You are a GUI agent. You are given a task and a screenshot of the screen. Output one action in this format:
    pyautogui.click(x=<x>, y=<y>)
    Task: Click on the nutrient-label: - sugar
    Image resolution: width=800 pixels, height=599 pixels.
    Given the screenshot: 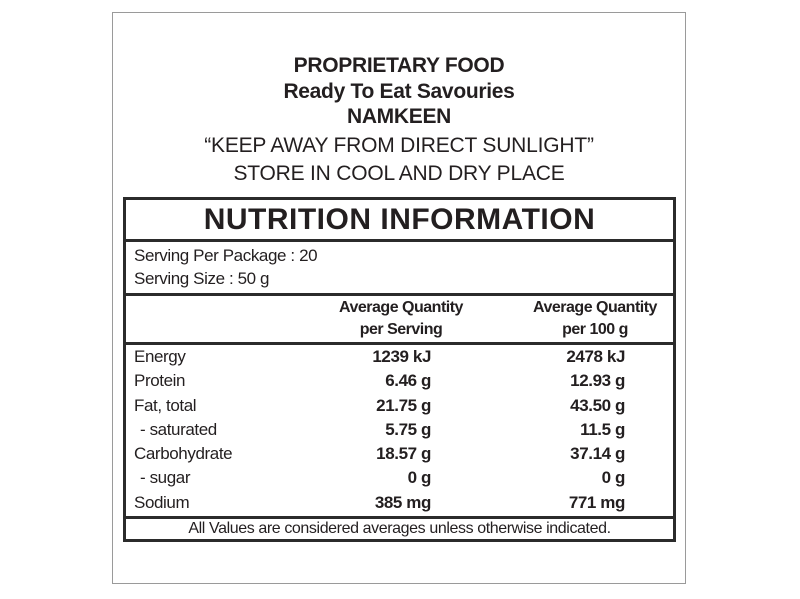 What is the action you would take?
    pyautogui.click(x=165, y=478)
    